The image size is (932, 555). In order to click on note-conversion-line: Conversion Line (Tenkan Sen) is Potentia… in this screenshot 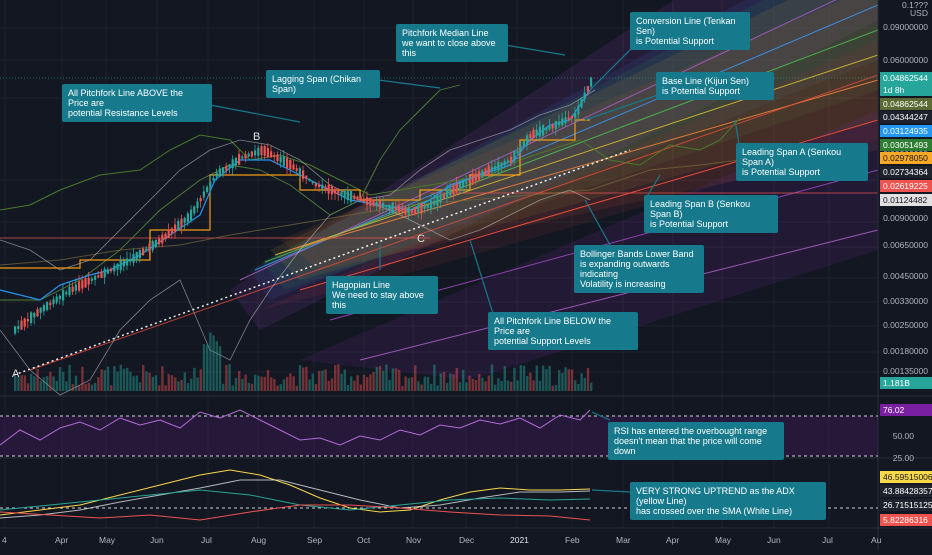, I will do `click(690, 31)`.